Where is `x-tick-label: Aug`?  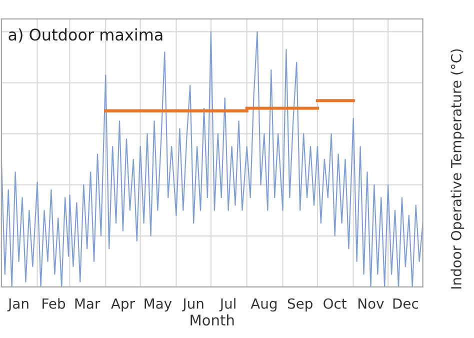 x-tick-label: Aug is located at coordinates (263, 305).